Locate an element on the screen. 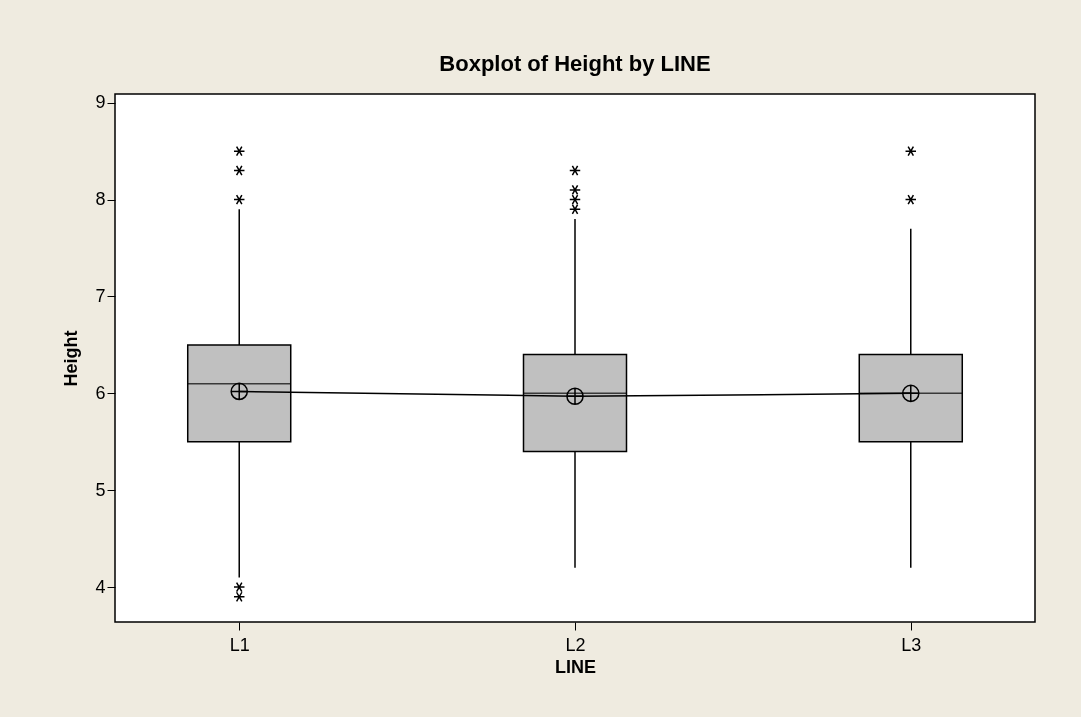  y-tick-label: 8 is located at coordinates (100, 199).